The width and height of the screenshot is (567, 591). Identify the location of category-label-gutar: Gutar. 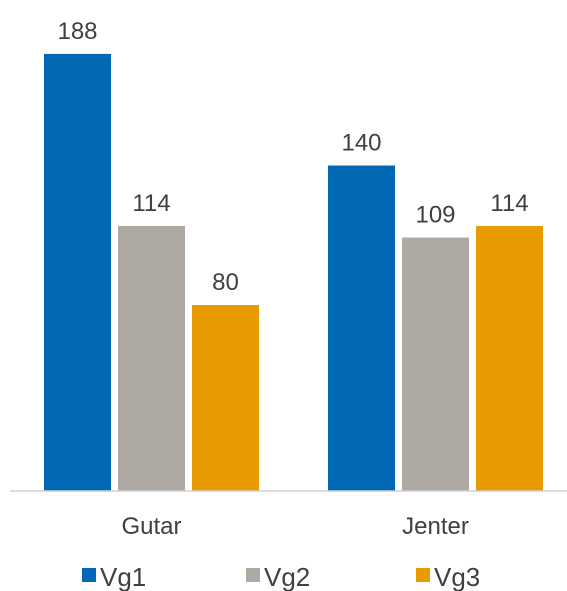
(151, 526).